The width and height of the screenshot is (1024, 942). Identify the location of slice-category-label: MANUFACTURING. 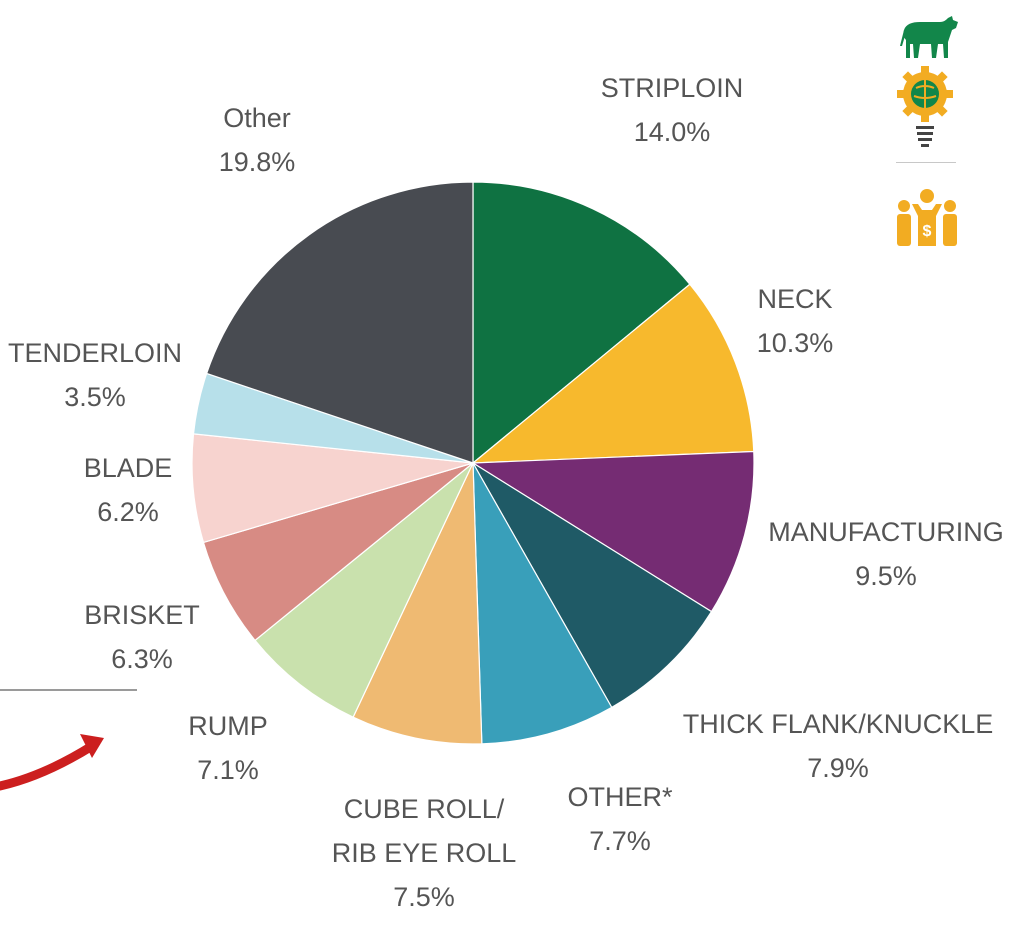
(886, 532).